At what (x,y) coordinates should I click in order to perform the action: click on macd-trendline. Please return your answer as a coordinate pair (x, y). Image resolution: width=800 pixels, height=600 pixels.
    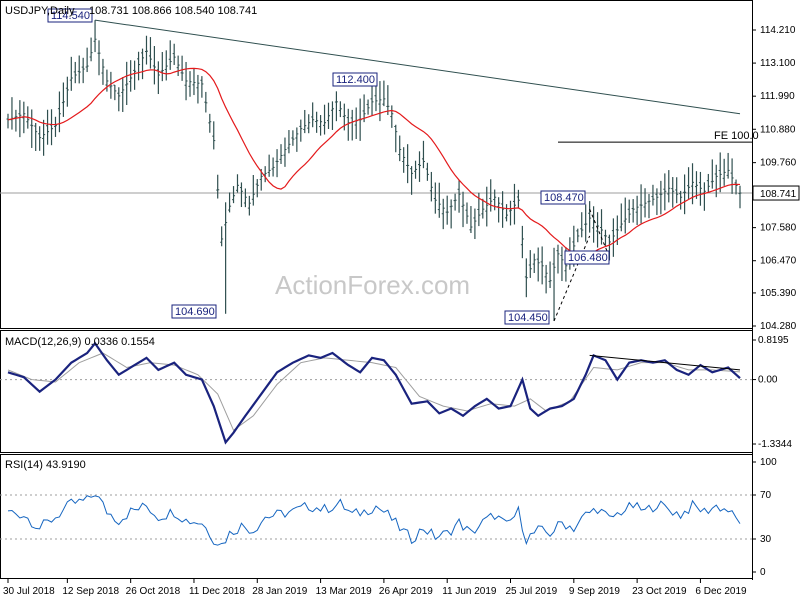
    Looking at the image, I should click on (665, 362).